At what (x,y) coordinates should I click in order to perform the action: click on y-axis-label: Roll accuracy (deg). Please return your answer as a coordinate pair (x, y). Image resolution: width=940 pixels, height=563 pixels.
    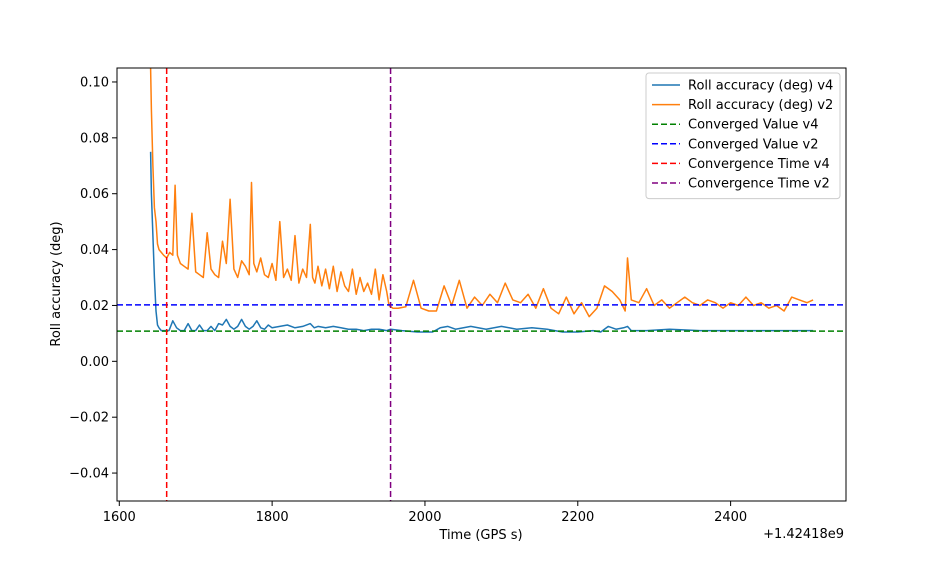
    Looking at the image, I should click on (56, 283).